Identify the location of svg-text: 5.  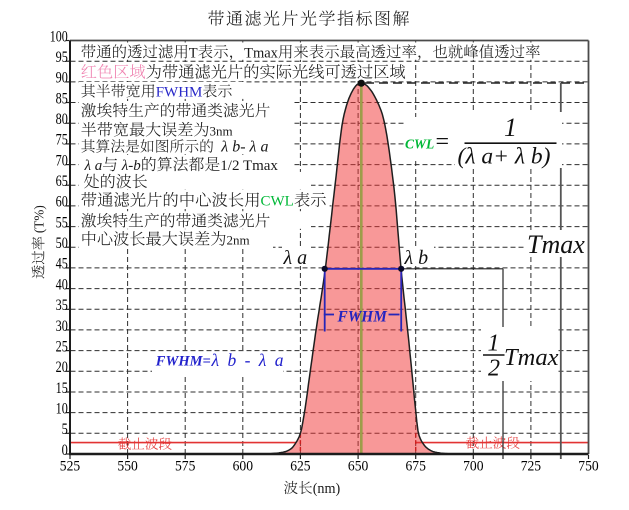
(65, 429).